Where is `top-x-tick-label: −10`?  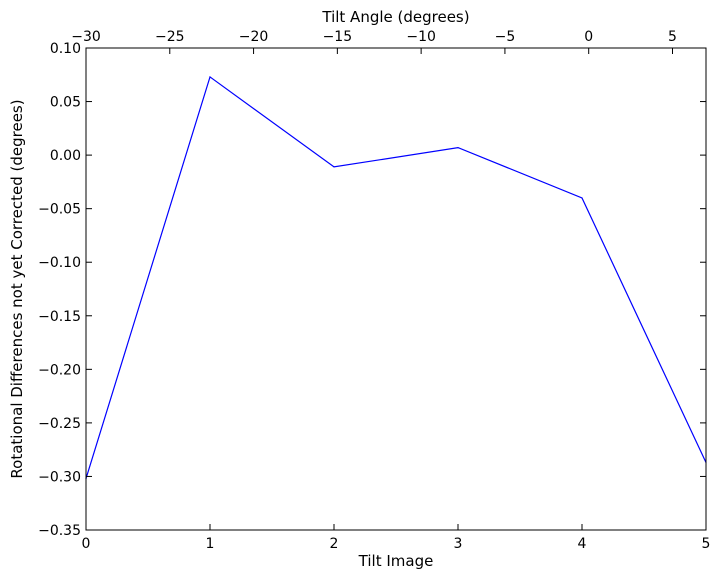 top-x-tick-label: −10 is located at coordinates (421, 37).